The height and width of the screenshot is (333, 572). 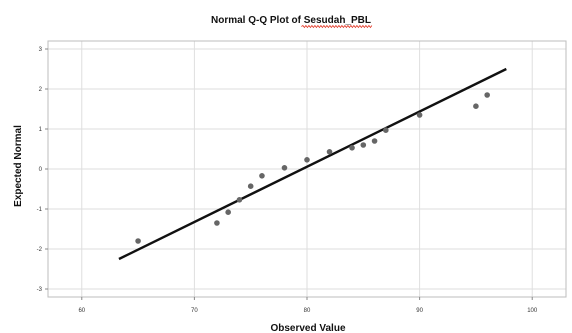 What do you see at coordinates (40, 250) in the screenshot?
I see `y-tick-label: -2` at bounding box center [40, 250].